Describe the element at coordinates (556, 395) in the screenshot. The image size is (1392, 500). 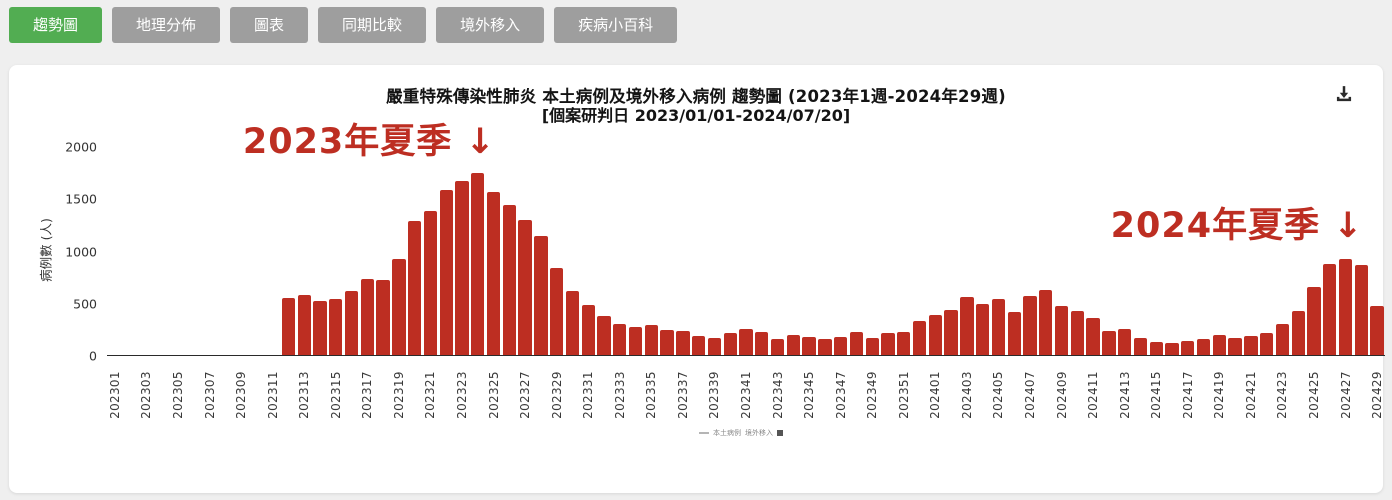
I see `x-tick-202329: 202329` at that location.